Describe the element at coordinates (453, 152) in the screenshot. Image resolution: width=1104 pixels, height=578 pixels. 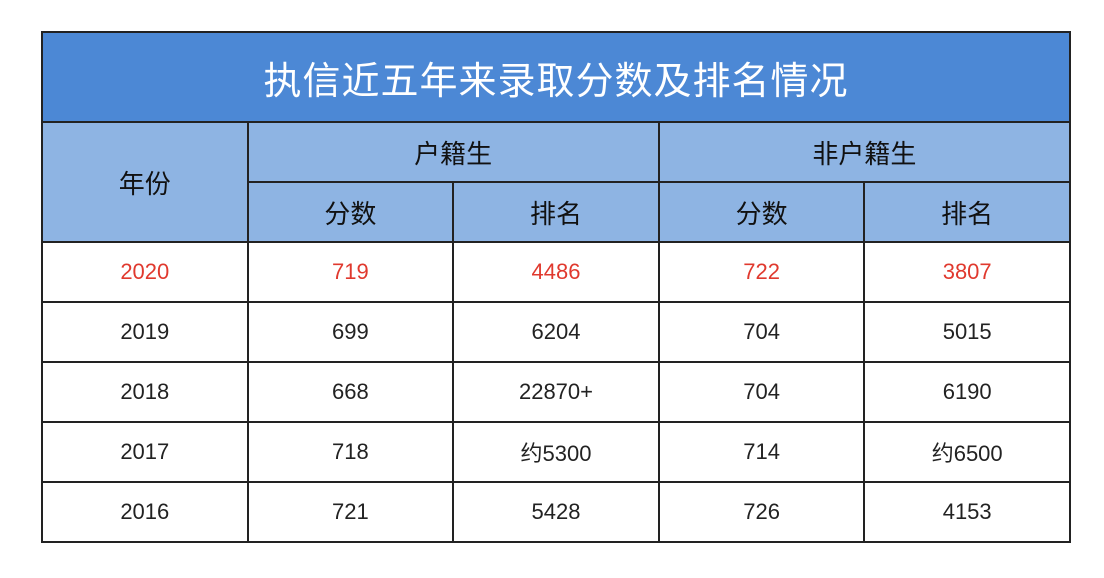
I see `header-local: 户籍生` at that location.